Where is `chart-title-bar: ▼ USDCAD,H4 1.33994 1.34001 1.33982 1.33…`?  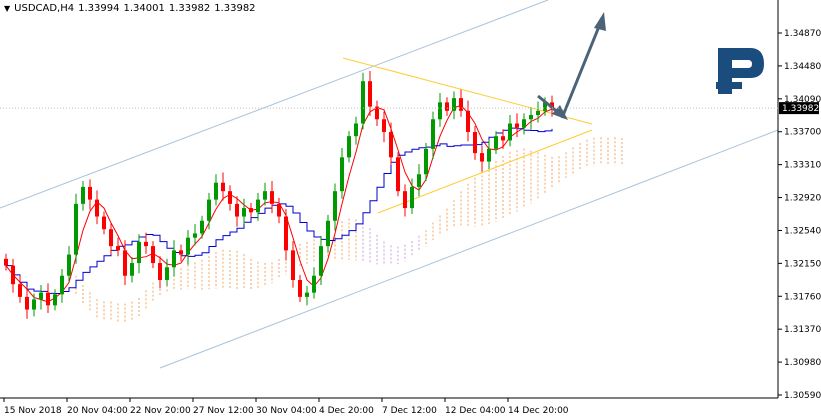 chart-title-bar: ▼ USDCAD,H4 1.33994 1.34001 1.33982 1.33… is located at coordinates (130, 8).